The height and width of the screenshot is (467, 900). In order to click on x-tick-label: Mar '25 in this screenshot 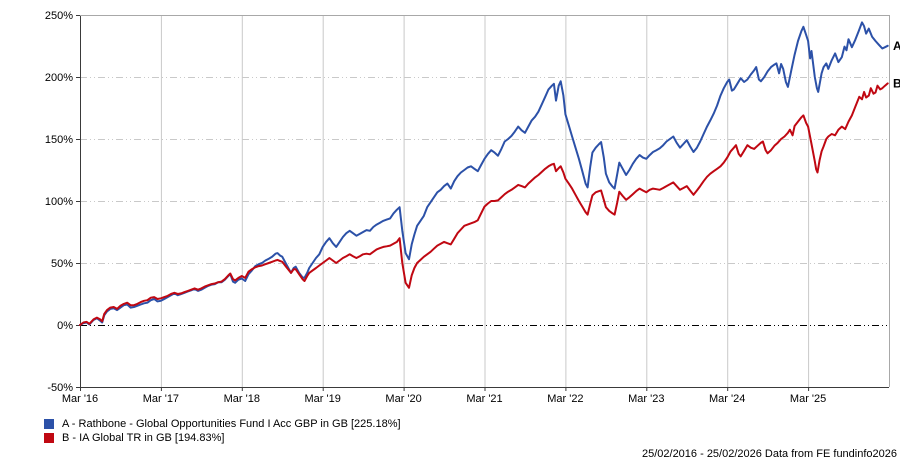, I will do `click(808, 399)`.